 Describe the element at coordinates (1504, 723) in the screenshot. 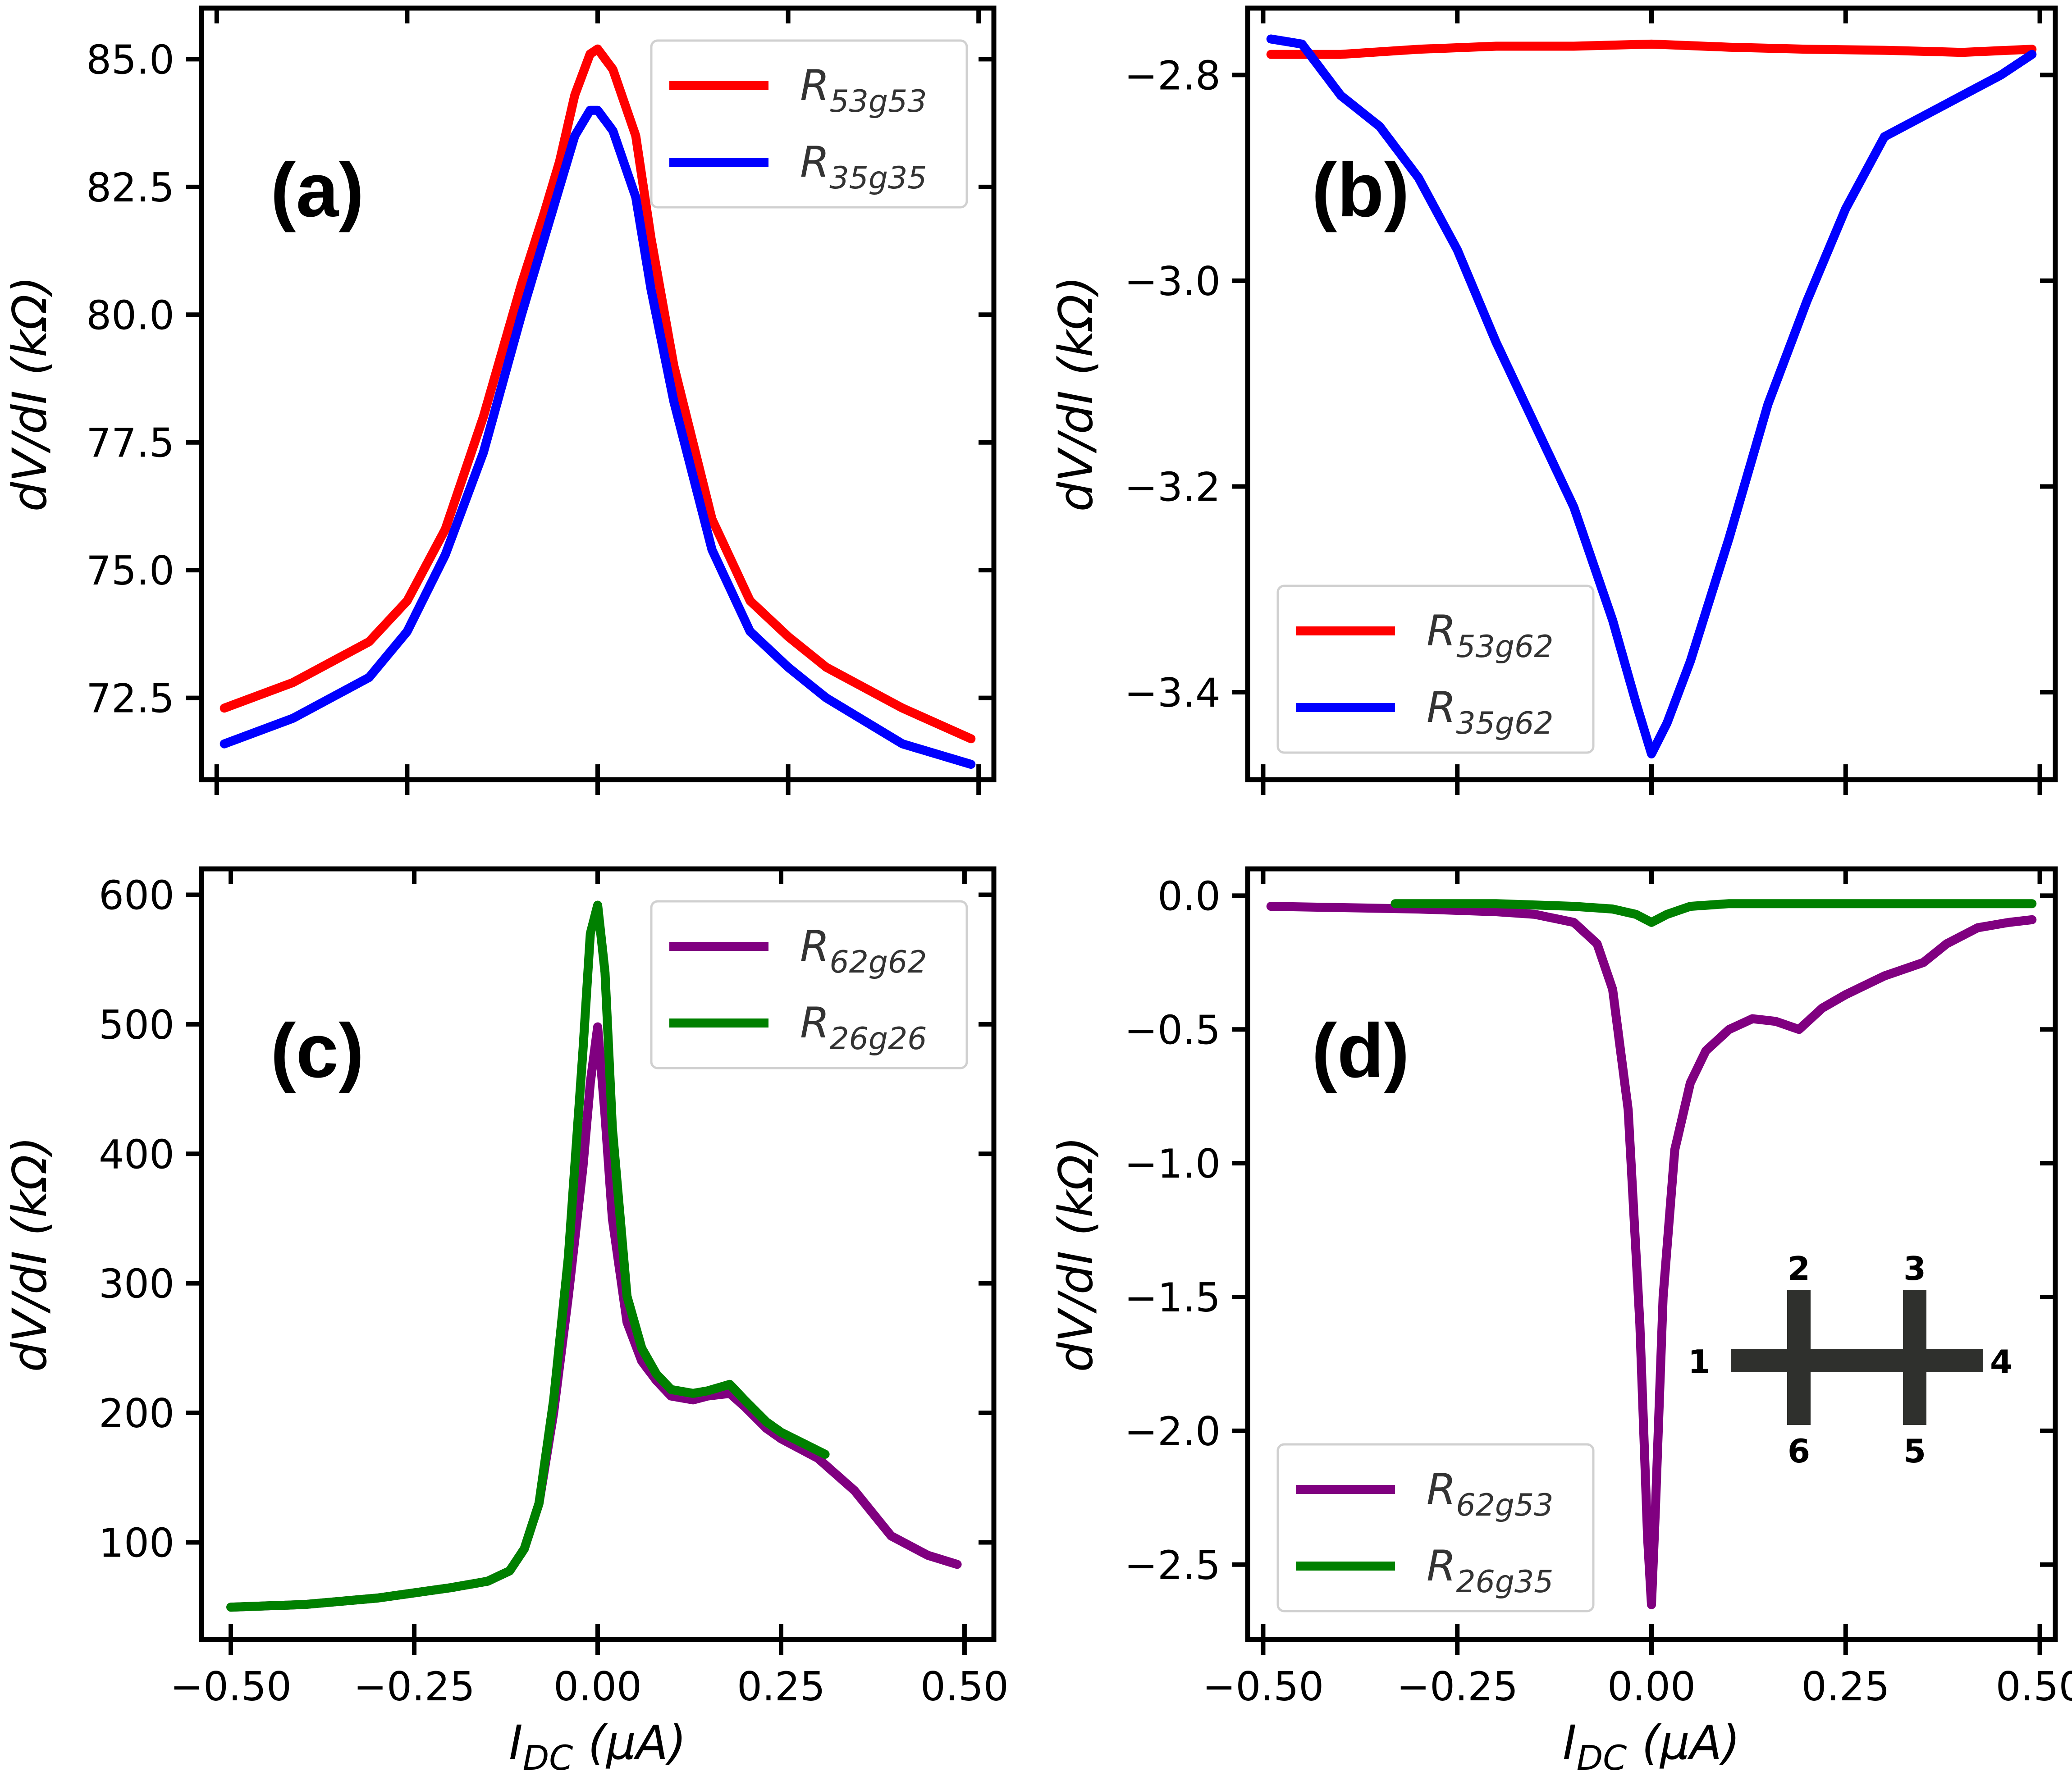

I see `legend-label-sub: 35g62` at that location.